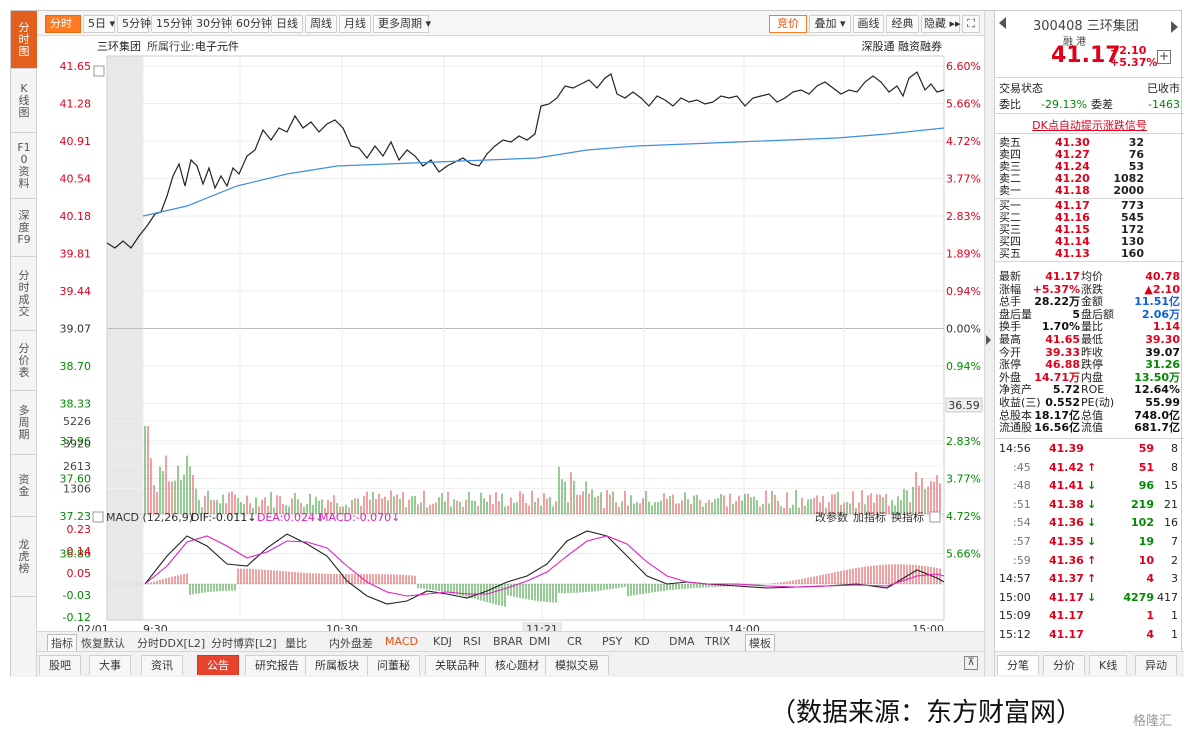 The width and height of the screenshot is (1187, 737). I want to click on stat-label: 总股本, so click(1015, 415).